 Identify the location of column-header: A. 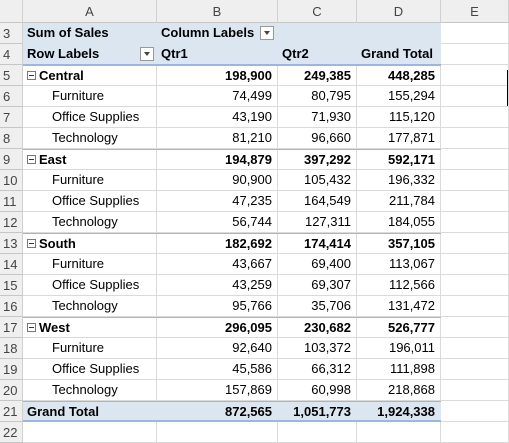
(90, 11).